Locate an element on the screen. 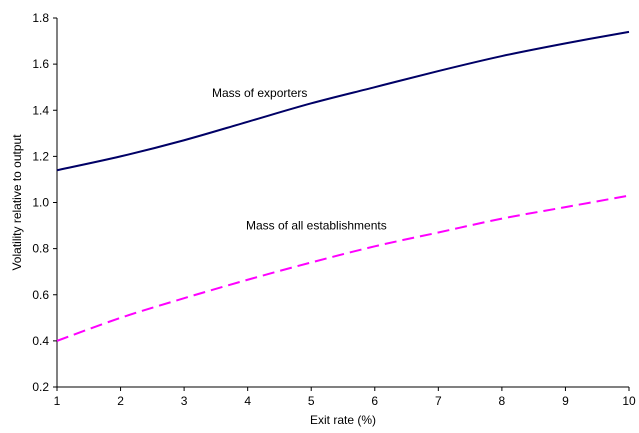 This screenshot has width=639, height=433. y-tick-label: 0.6 is located at coordinates (40, 295).